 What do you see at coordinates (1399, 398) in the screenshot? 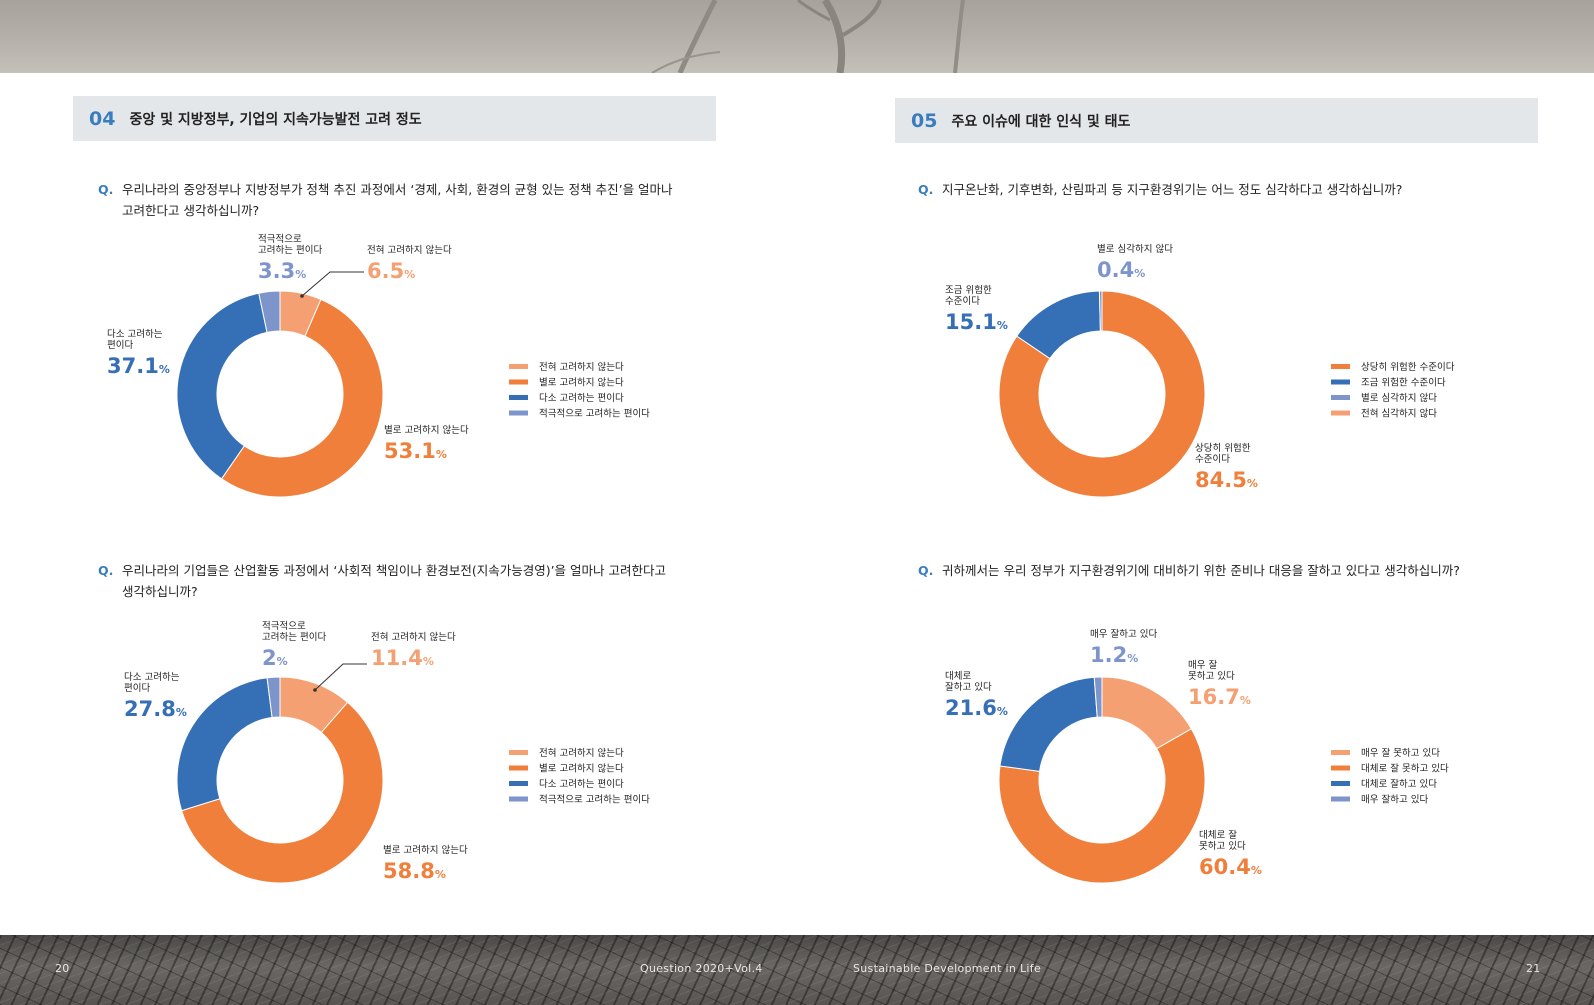
I see `legend-label: 별로 심각하지 않다` at bounding box center [1399, 398].